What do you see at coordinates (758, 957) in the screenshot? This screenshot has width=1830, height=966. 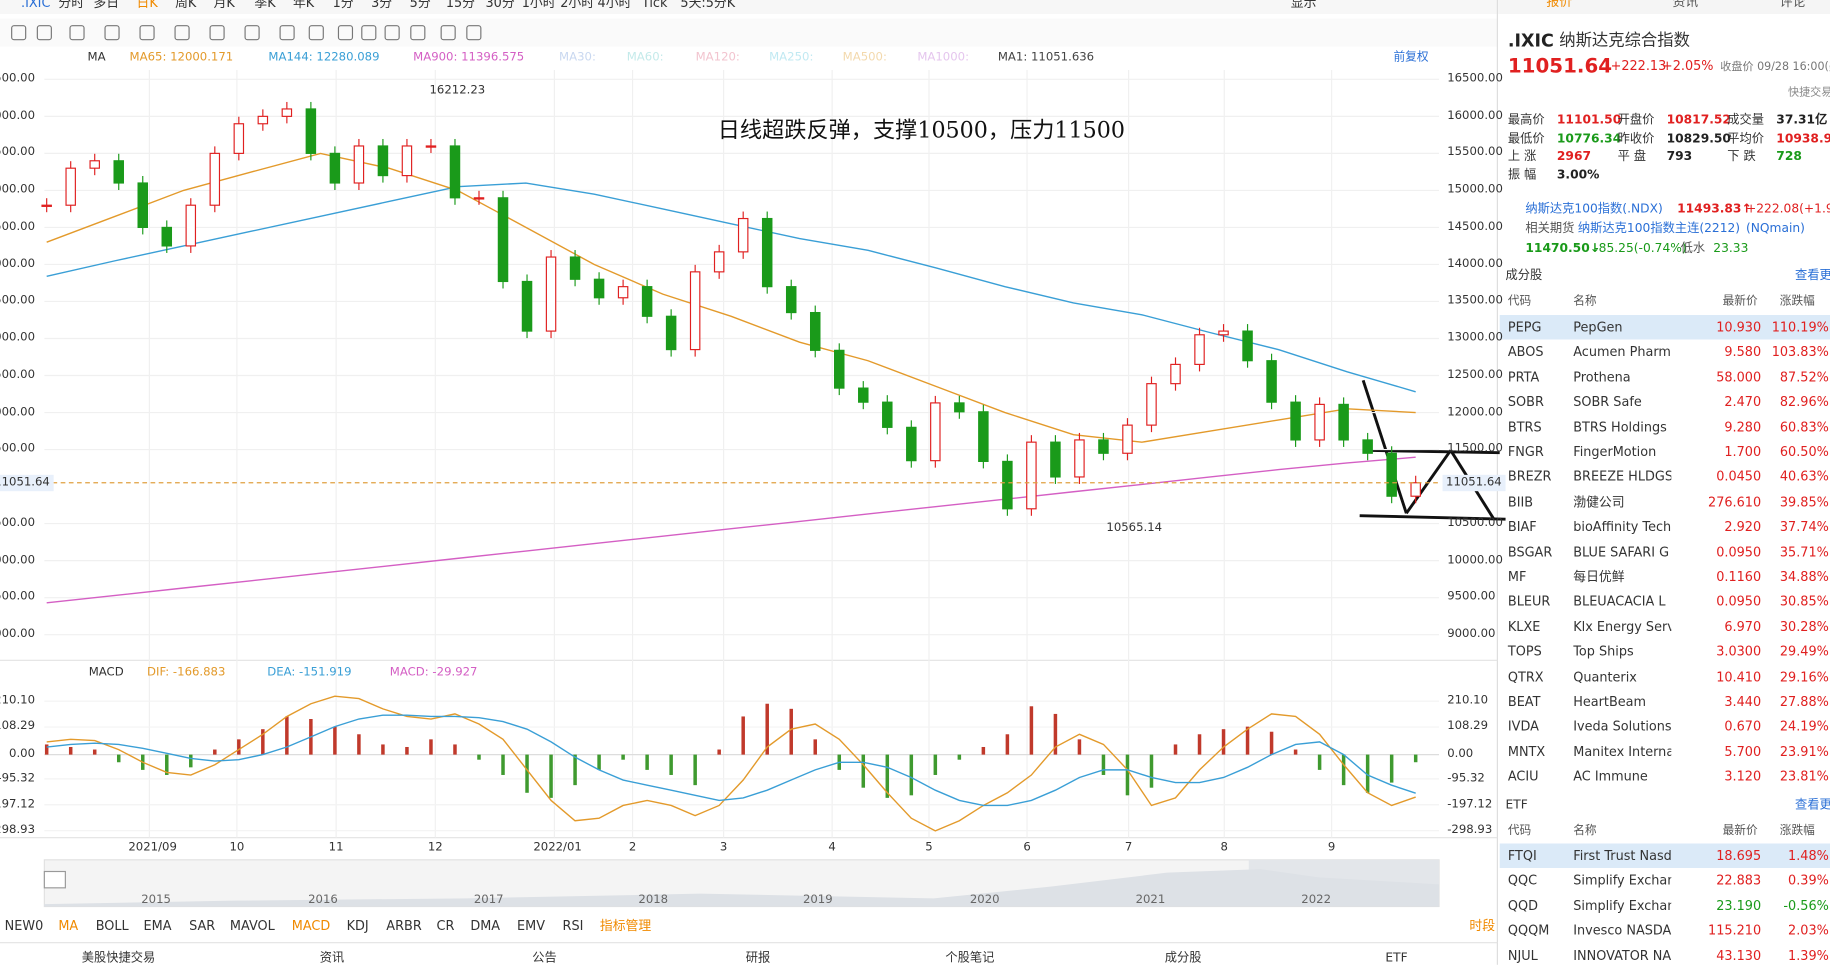 I see `bottom-tab: 研报` at bounding box center [758, 957].